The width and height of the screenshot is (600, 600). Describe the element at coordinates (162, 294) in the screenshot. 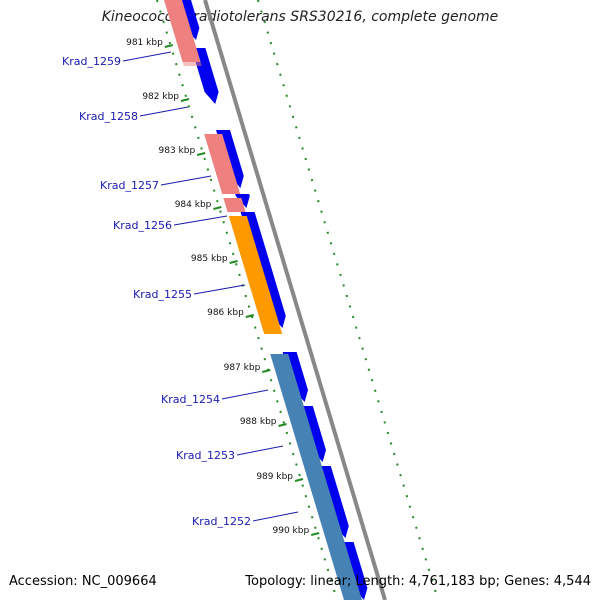

I see `gene-label-Krad_1255: Krad_1255` at that location.